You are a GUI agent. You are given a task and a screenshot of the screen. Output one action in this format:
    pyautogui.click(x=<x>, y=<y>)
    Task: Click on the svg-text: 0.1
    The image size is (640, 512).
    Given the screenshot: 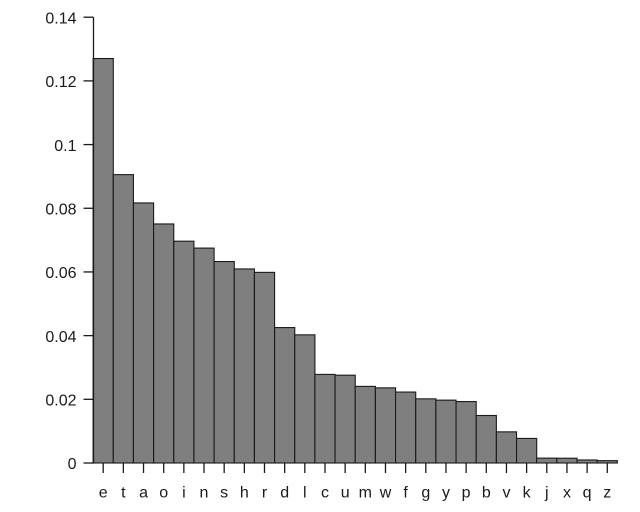 What is the action you would take?
    pyautogui.click(x=65, y=146)
    